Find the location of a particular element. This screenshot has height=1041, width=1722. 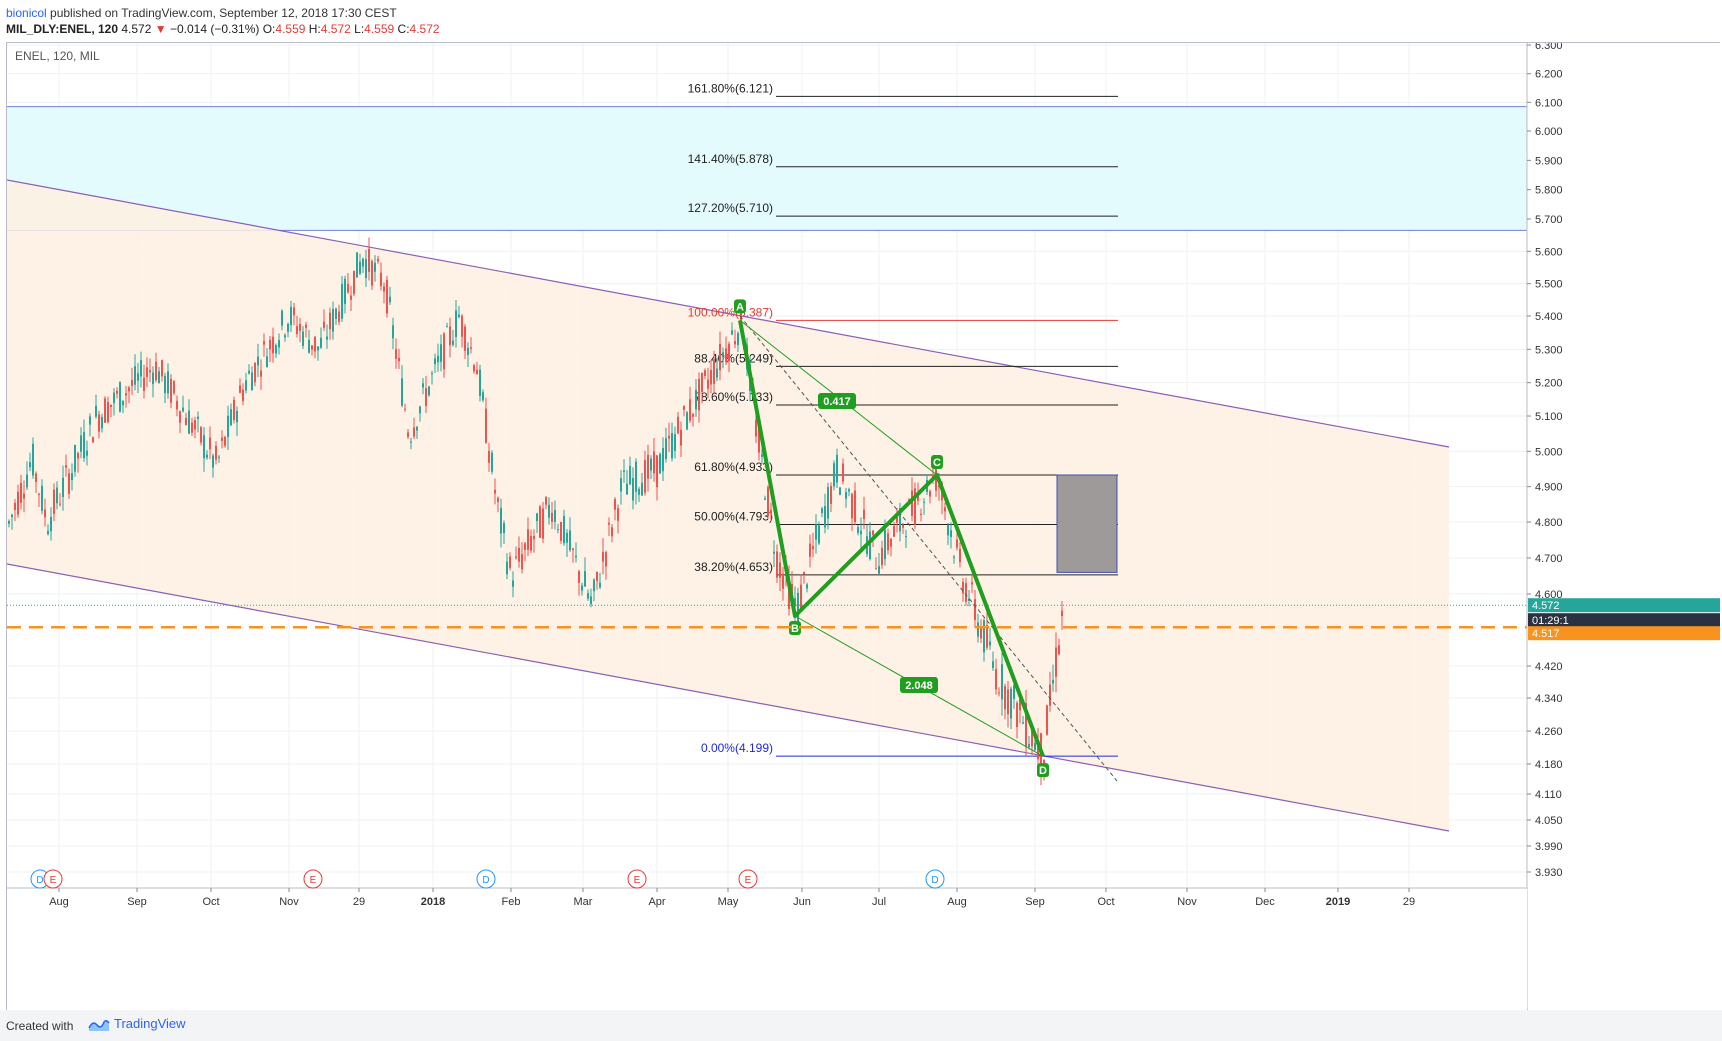

target-box is located at coordinates (1087, 523).